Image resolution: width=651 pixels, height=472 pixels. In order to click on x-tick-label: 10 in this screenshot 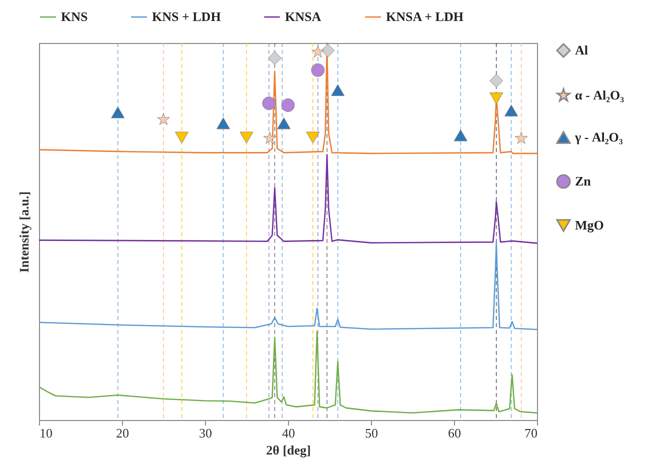, I will do `click(46, 433)`.